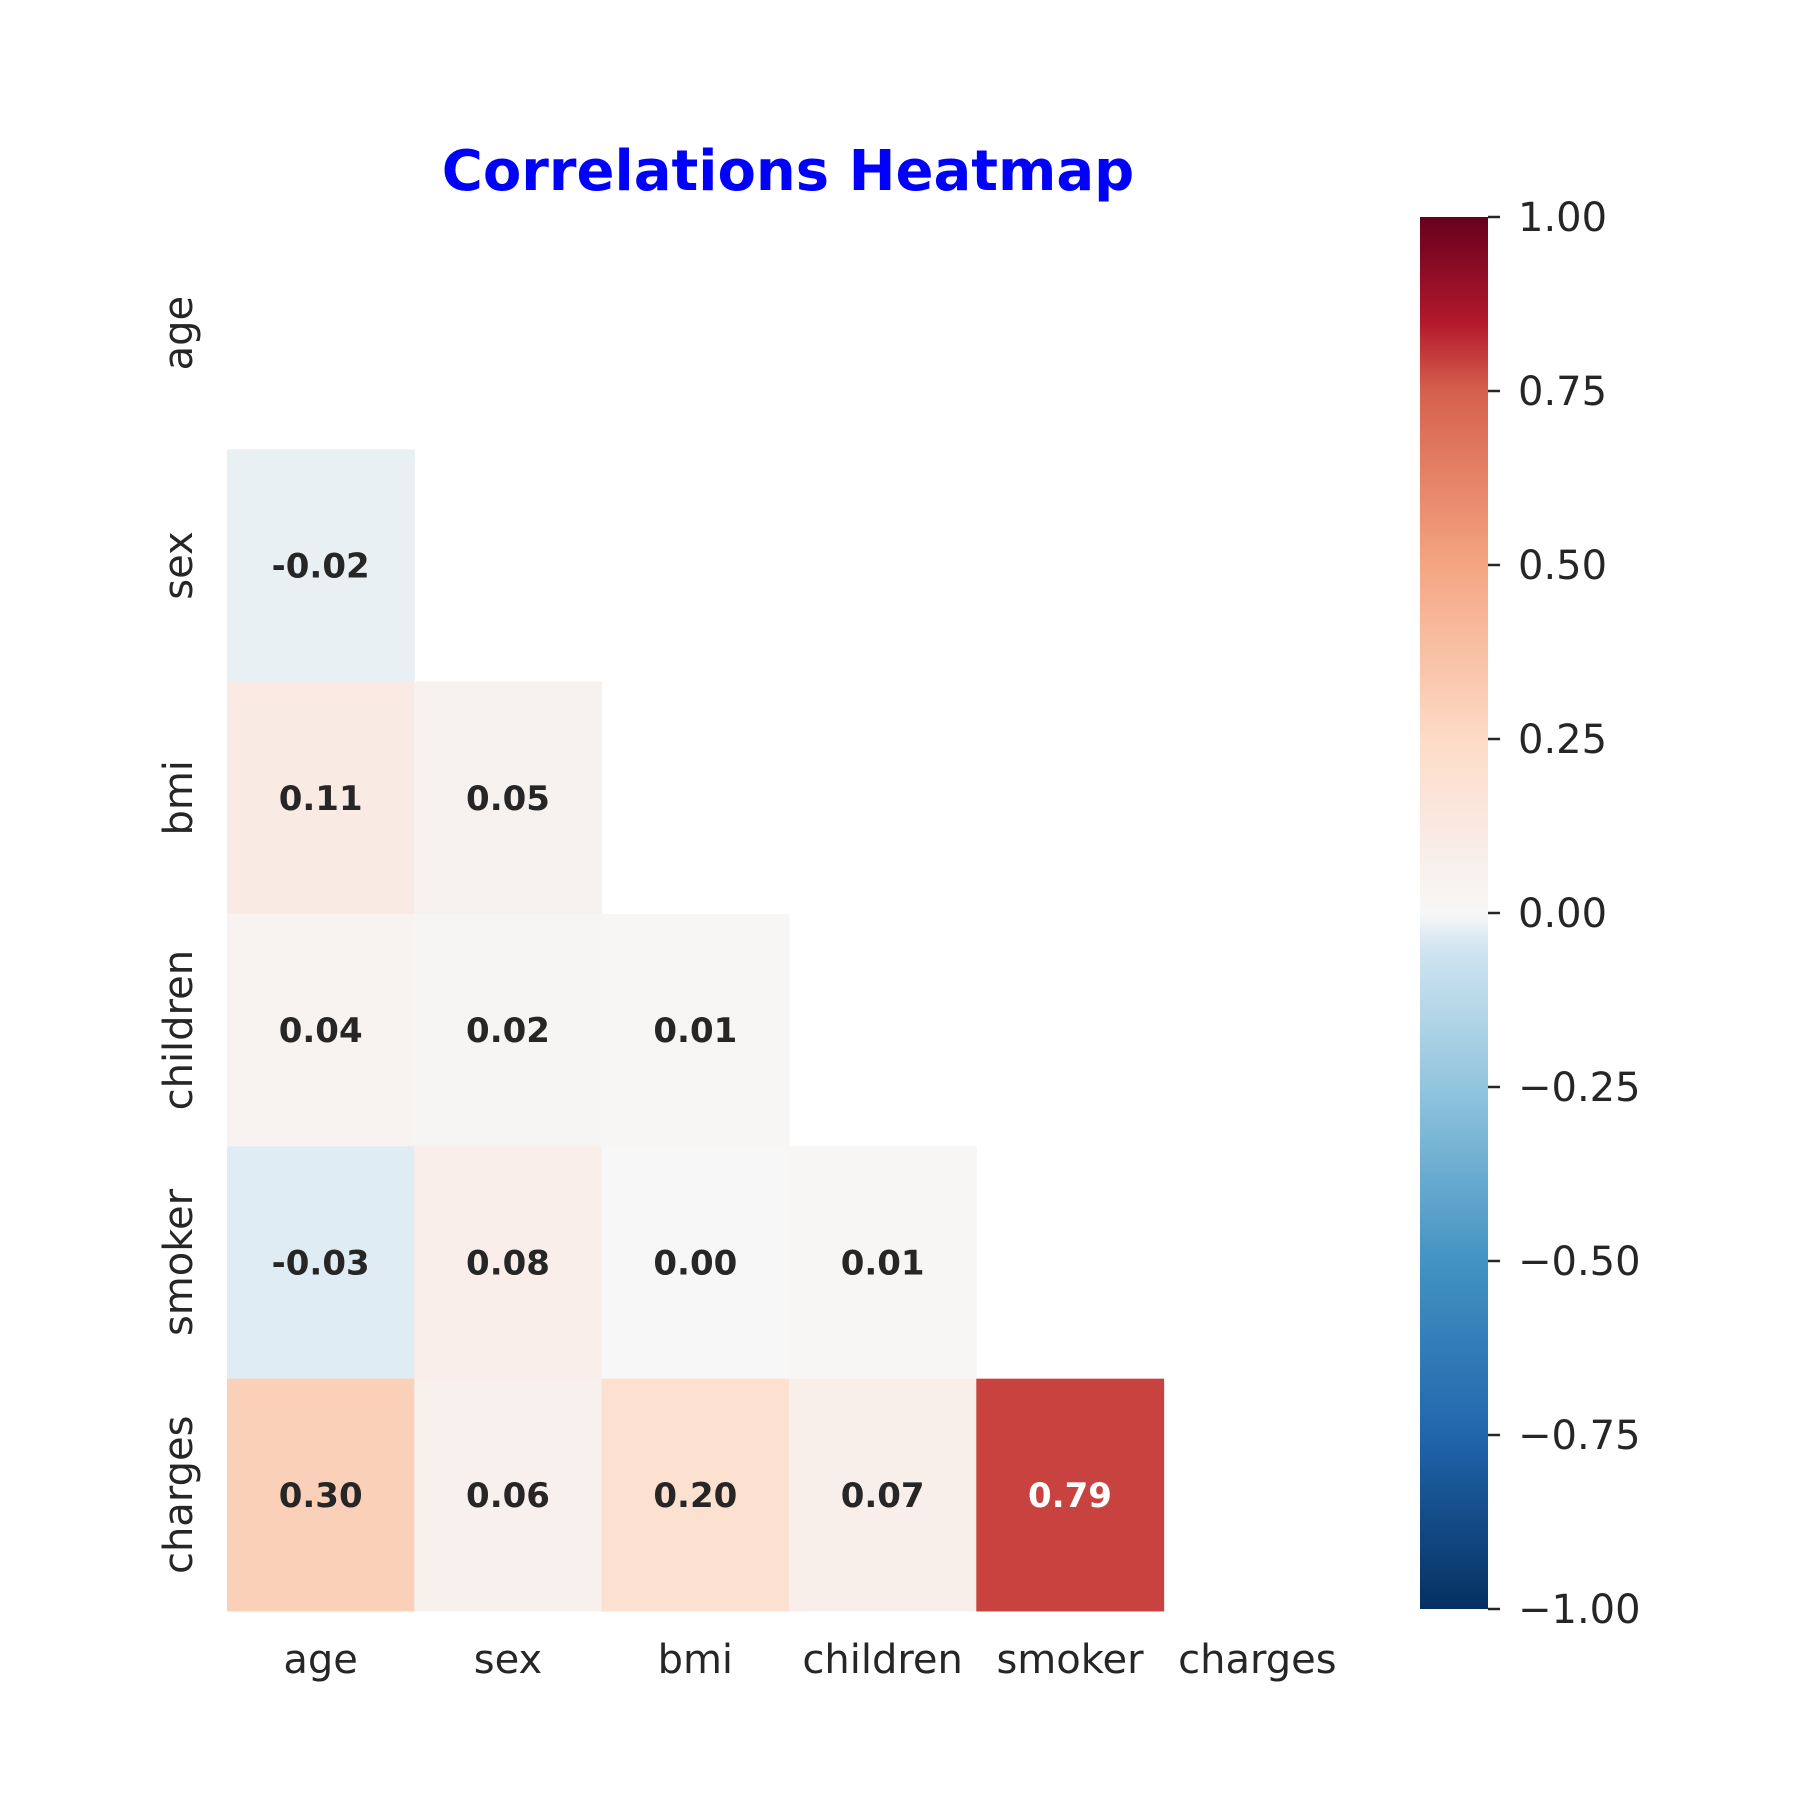  Describe the element at coordinates (1562, 914) in the screenshot. I see `colorbar-tick-label: 0.00` at that location.